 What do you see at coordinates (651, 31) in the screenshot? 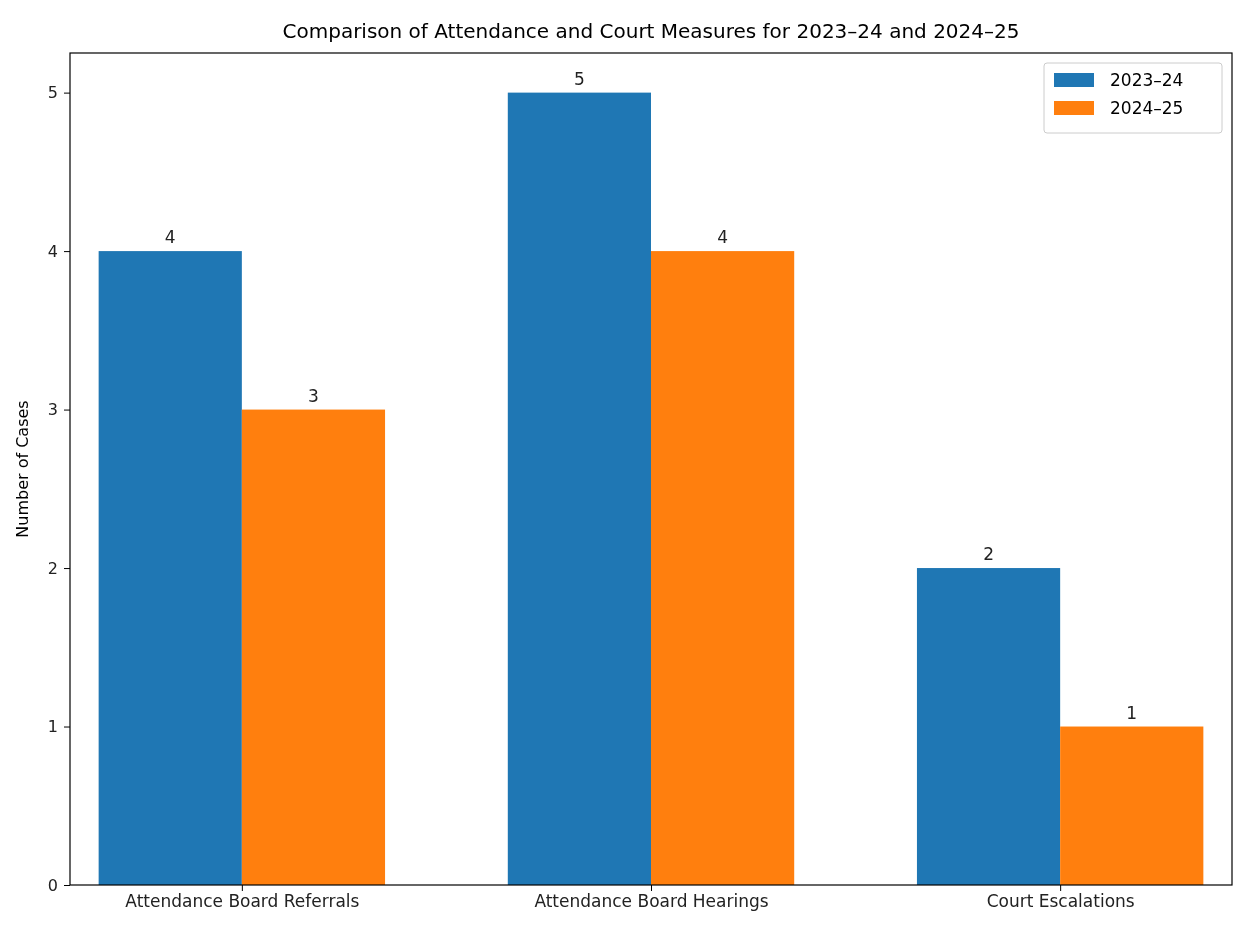
I see `chart-title: Comparison of Attendance and Court Measures for 2023–24 and 2024–25` at bounding box center [651, 31].